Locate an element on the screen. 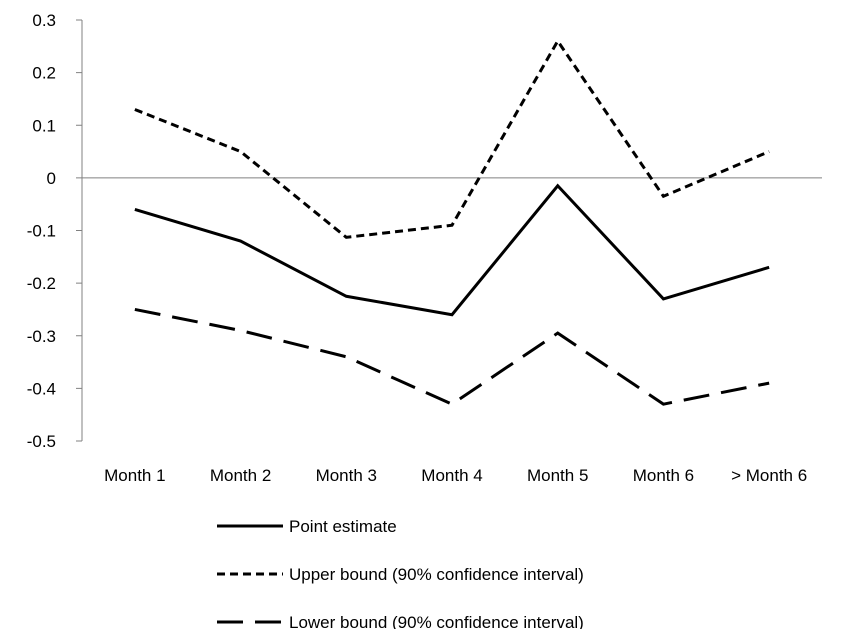  series-line-long-dash is located at coordinates (452, 356).